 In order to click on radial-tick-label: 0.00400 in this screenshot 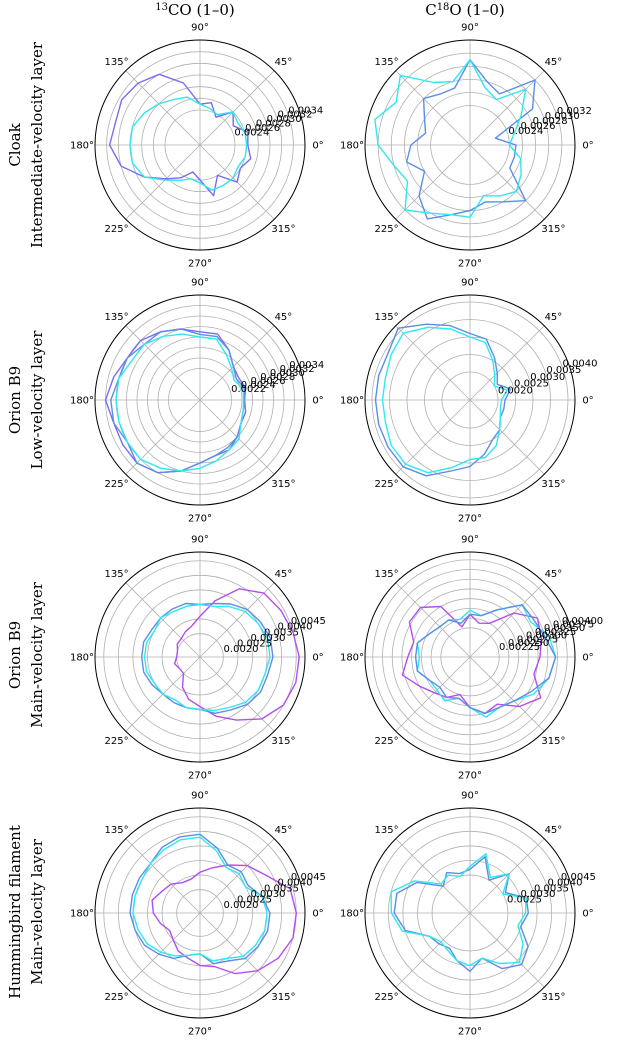, I will do `click(582, 621)`.